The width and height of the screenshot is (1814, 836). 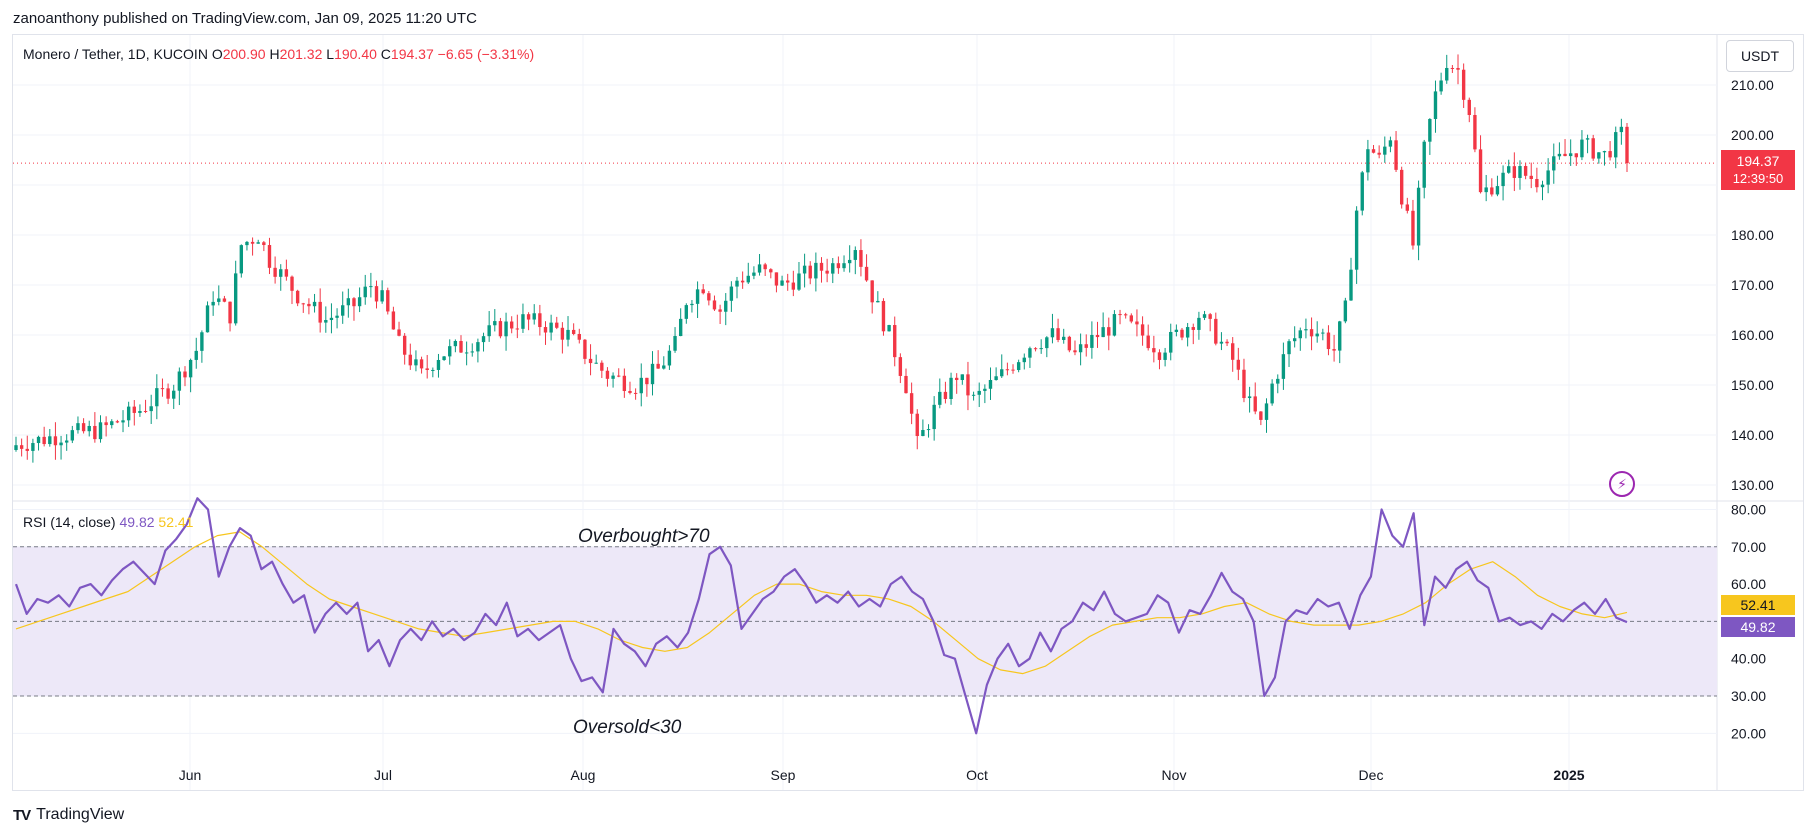 What do you see at coordinates (1371, 775) in the screenshot?
I see `time-tick-label: Dec` at bounding box center [1371, 775].